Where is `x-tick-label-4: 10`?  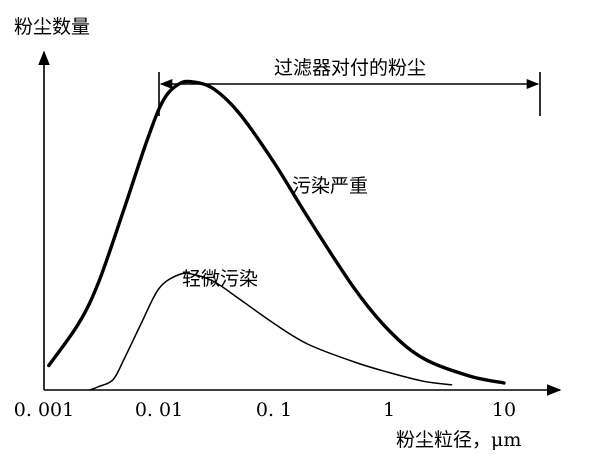
x-tick-label-4: 10 is located at coordinates (504, 410).